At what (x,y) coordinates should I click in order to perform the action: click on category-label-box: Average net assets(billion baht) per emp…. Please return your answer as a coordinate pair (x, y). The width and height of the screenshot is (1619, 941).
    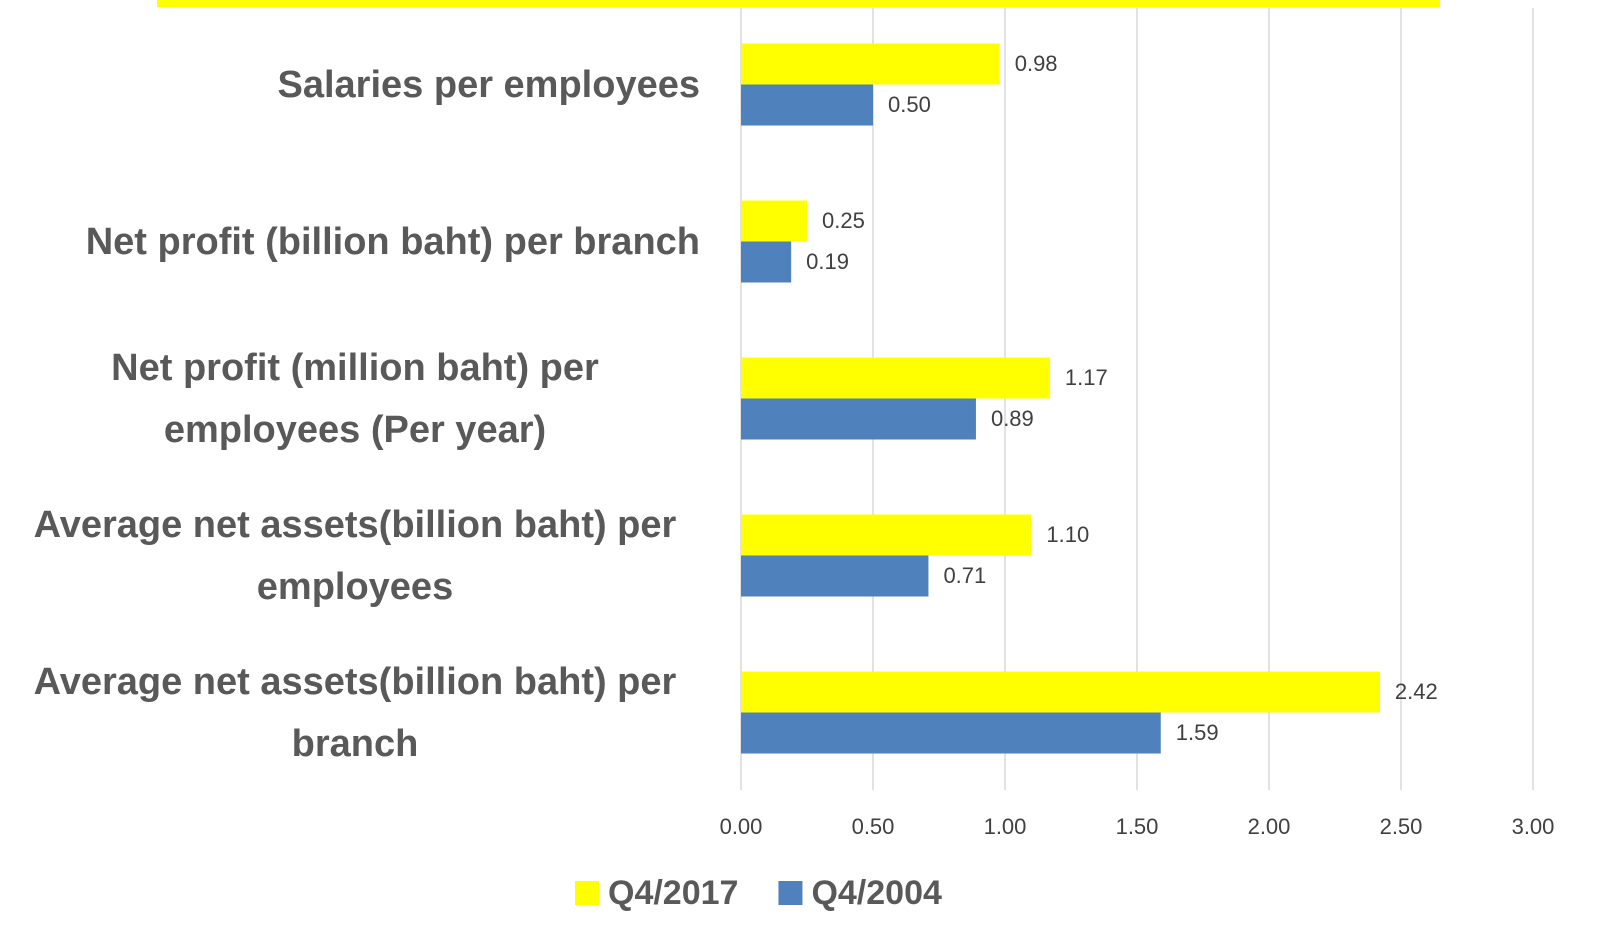
    Looking at the image, I should click on (350, 555).